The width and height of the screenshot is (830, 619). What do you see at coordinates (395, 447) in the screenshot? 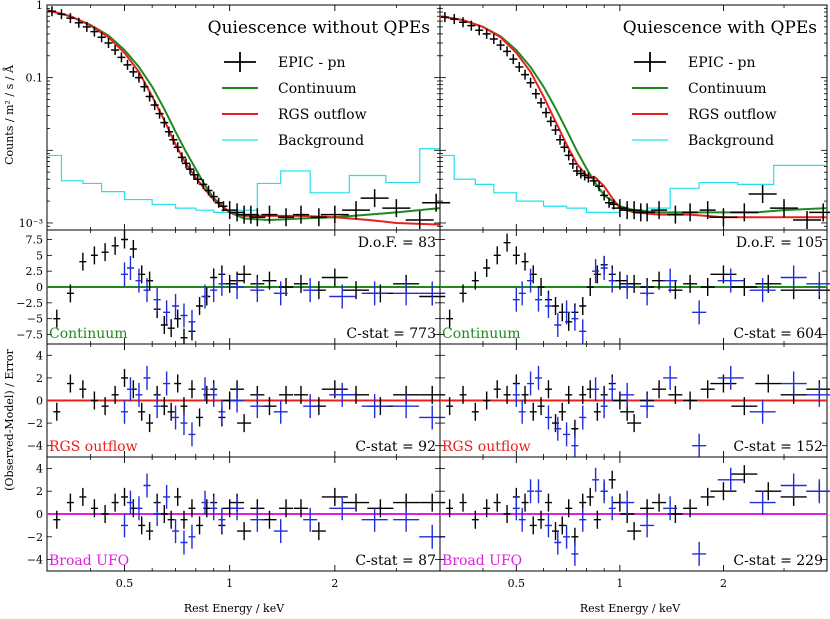
I see `c-stat-label: C-stat = 92` at bounding box center [395, 447].